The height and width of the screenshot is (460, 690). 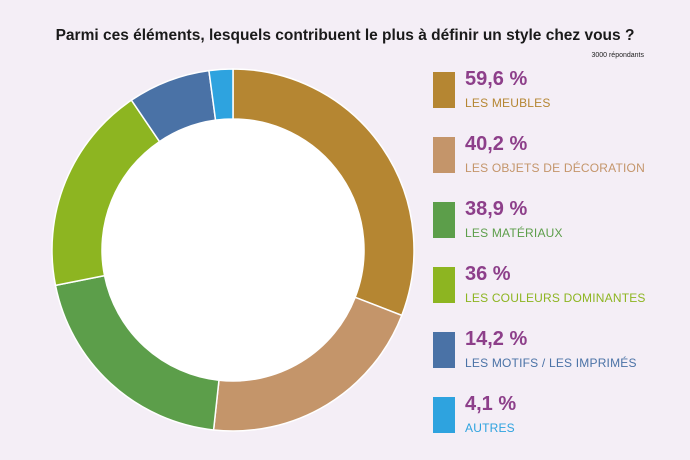 I want to click on legend-item: 14,2 % LES MOTIFS / LES IMPRIMÉS, so click(x=558, y=349).